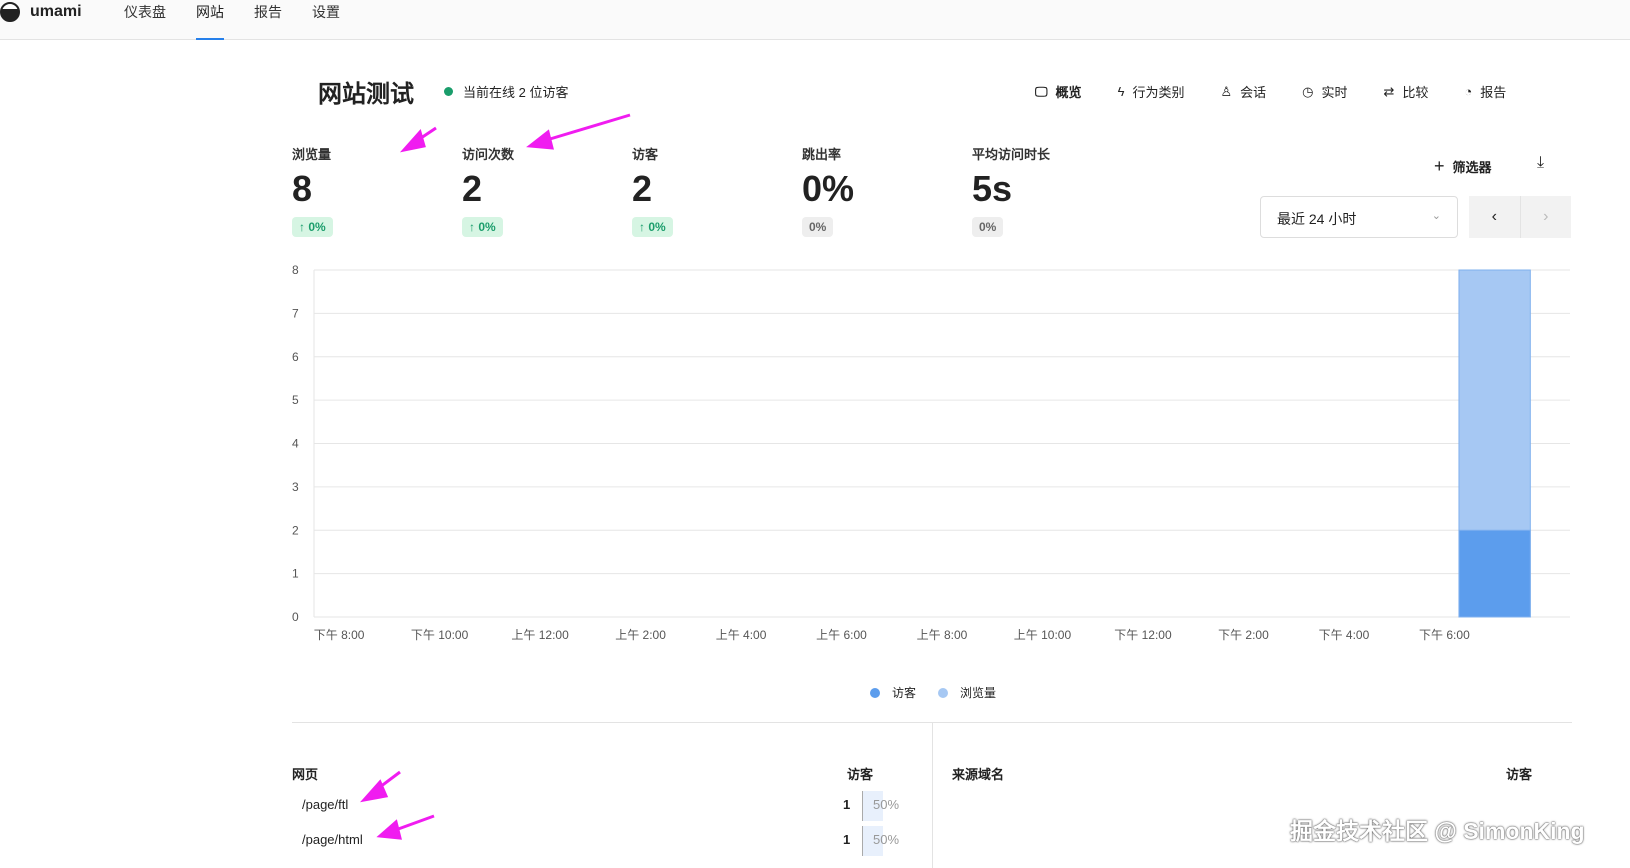 This screenshot has height=868, width=1630. I want to click on metric-pageviews: 浏览量 8 ↑ 0%, so click(312, 190).